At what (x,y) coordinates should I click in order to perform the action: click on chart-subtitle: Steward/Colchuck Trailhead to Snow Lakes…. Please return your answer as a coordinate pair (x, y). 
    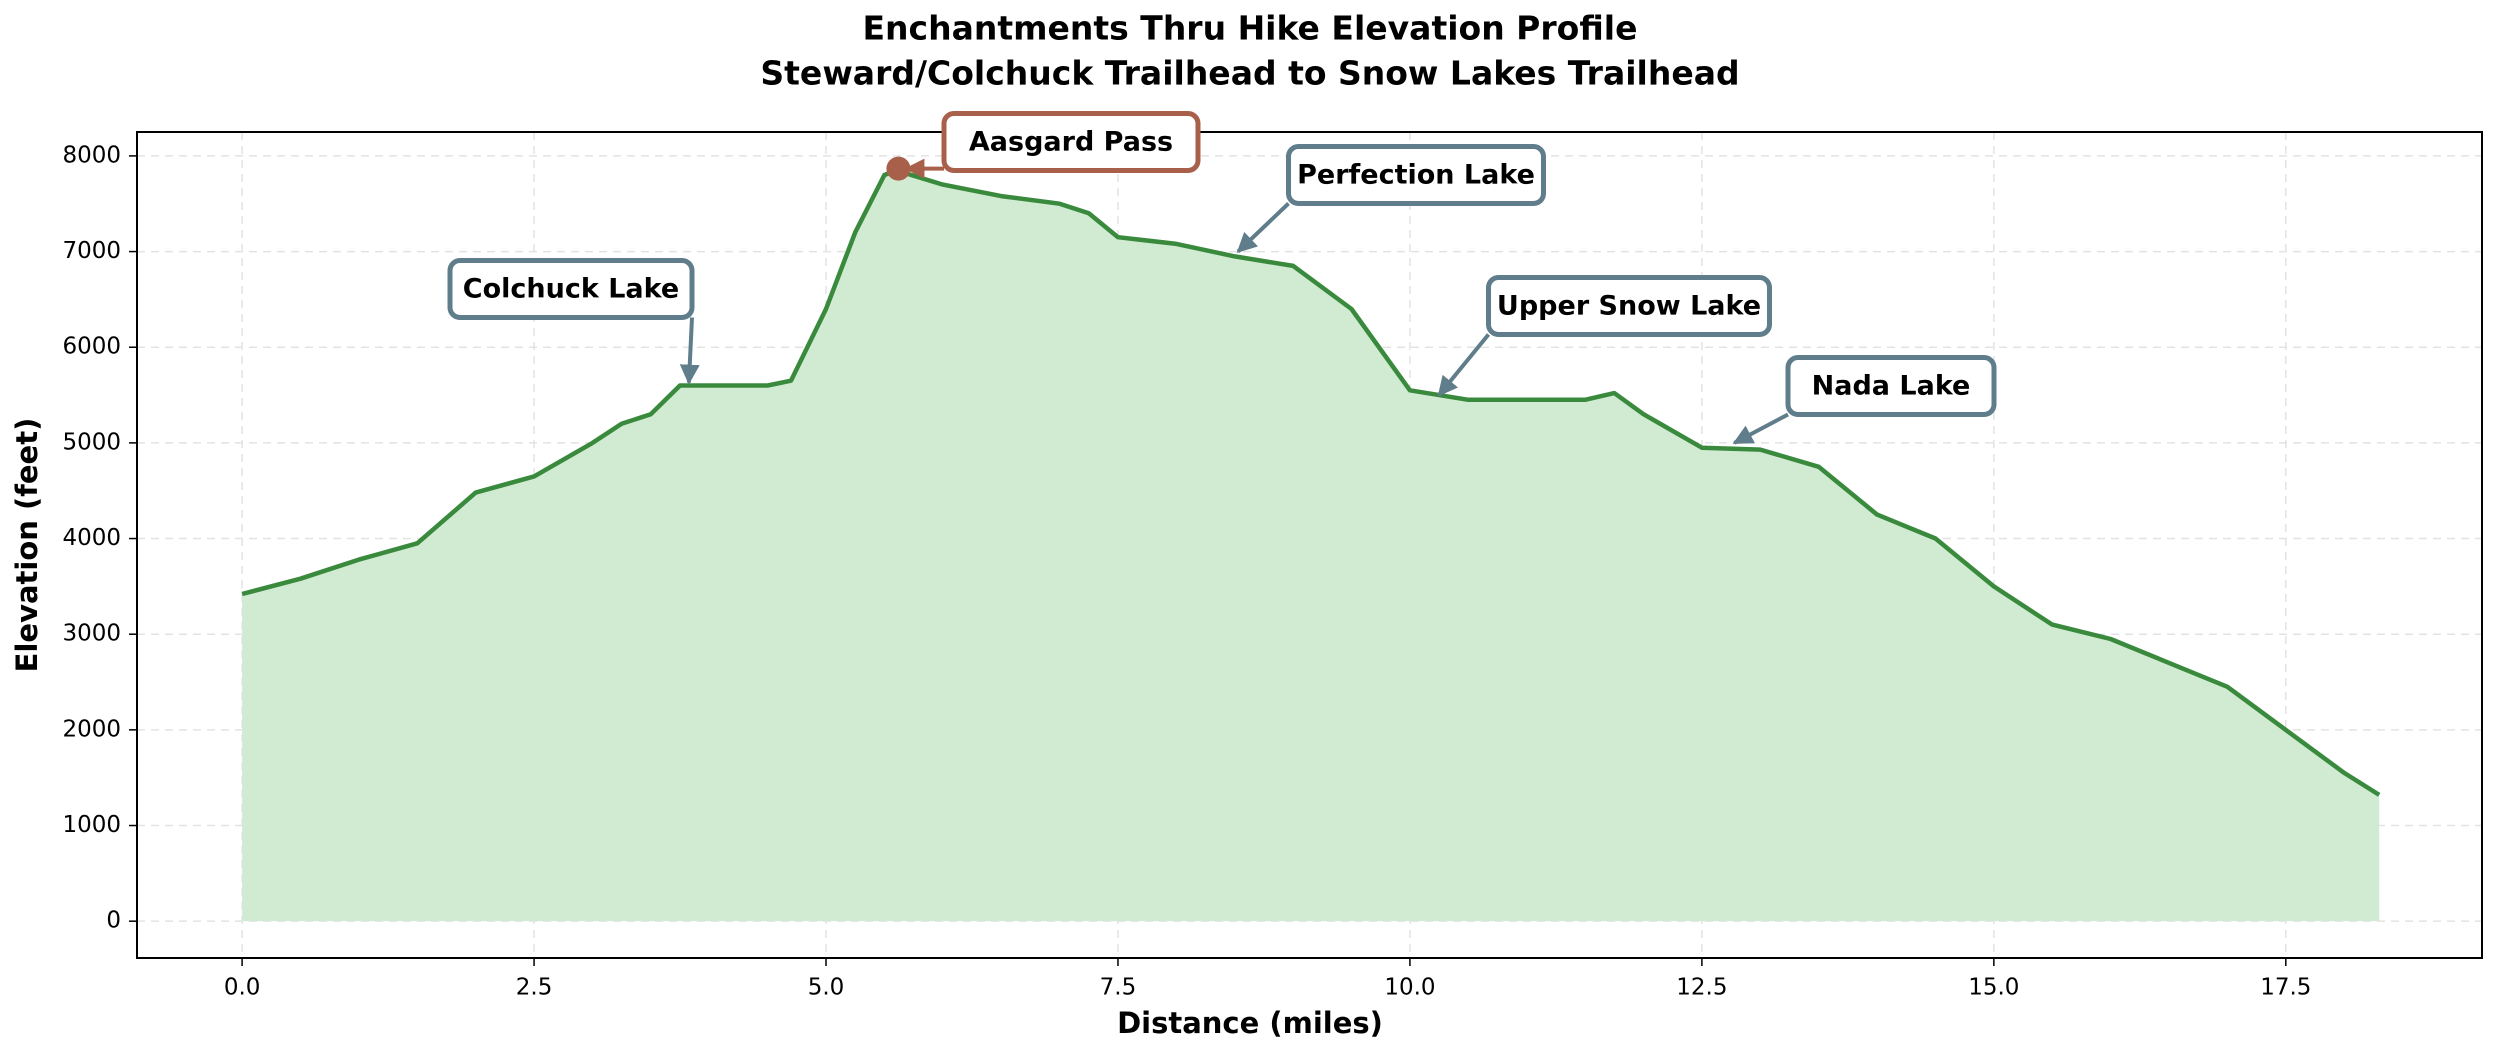
    Looking at the image, I should click on (1249, 73).